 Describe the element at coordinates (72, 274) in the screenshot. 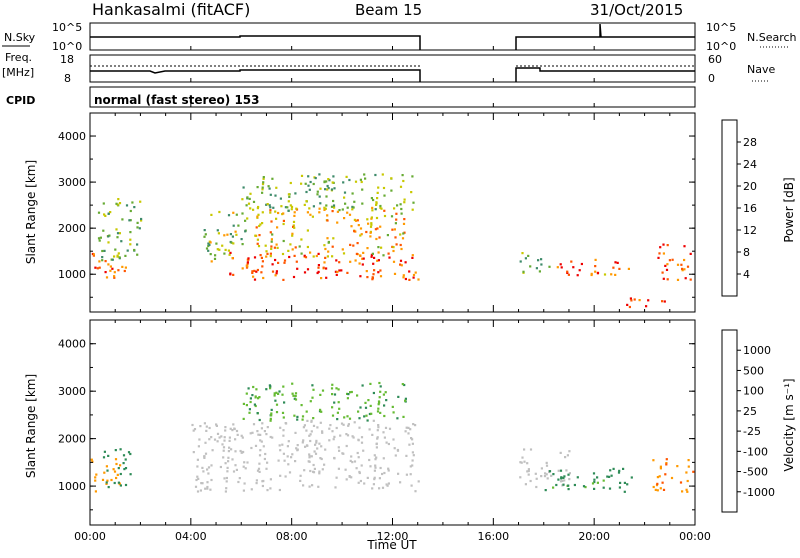

I see `y-tick-label: 1000` at that location.